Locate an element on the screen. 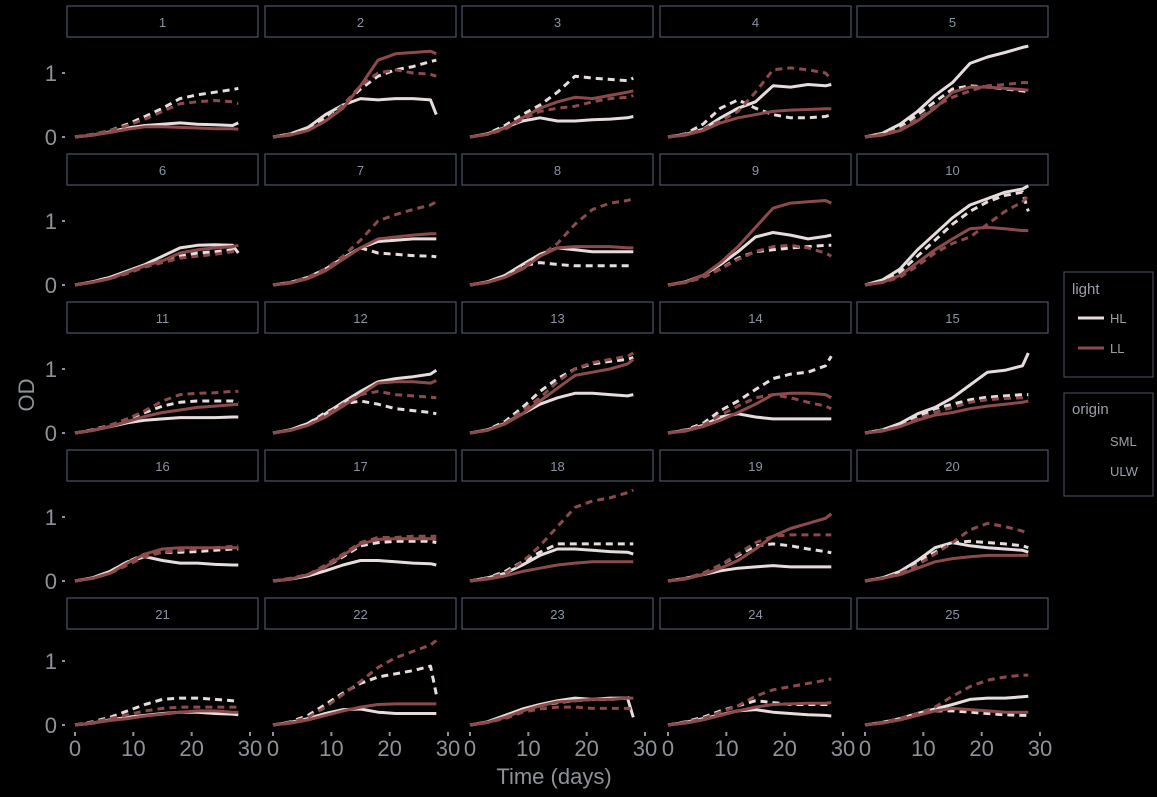 The height and width of the screenshot is (797, 1157). facet-panel-11: 11 is located at coordinates (162, 368).